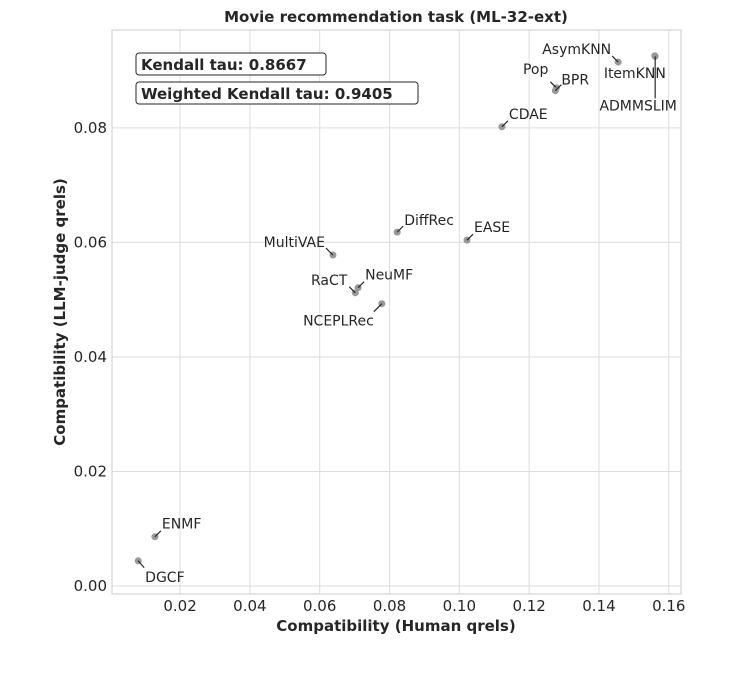 This screenshot has width=738, height=684. I want to click on point-ract: RaCT, so click(335, 285).